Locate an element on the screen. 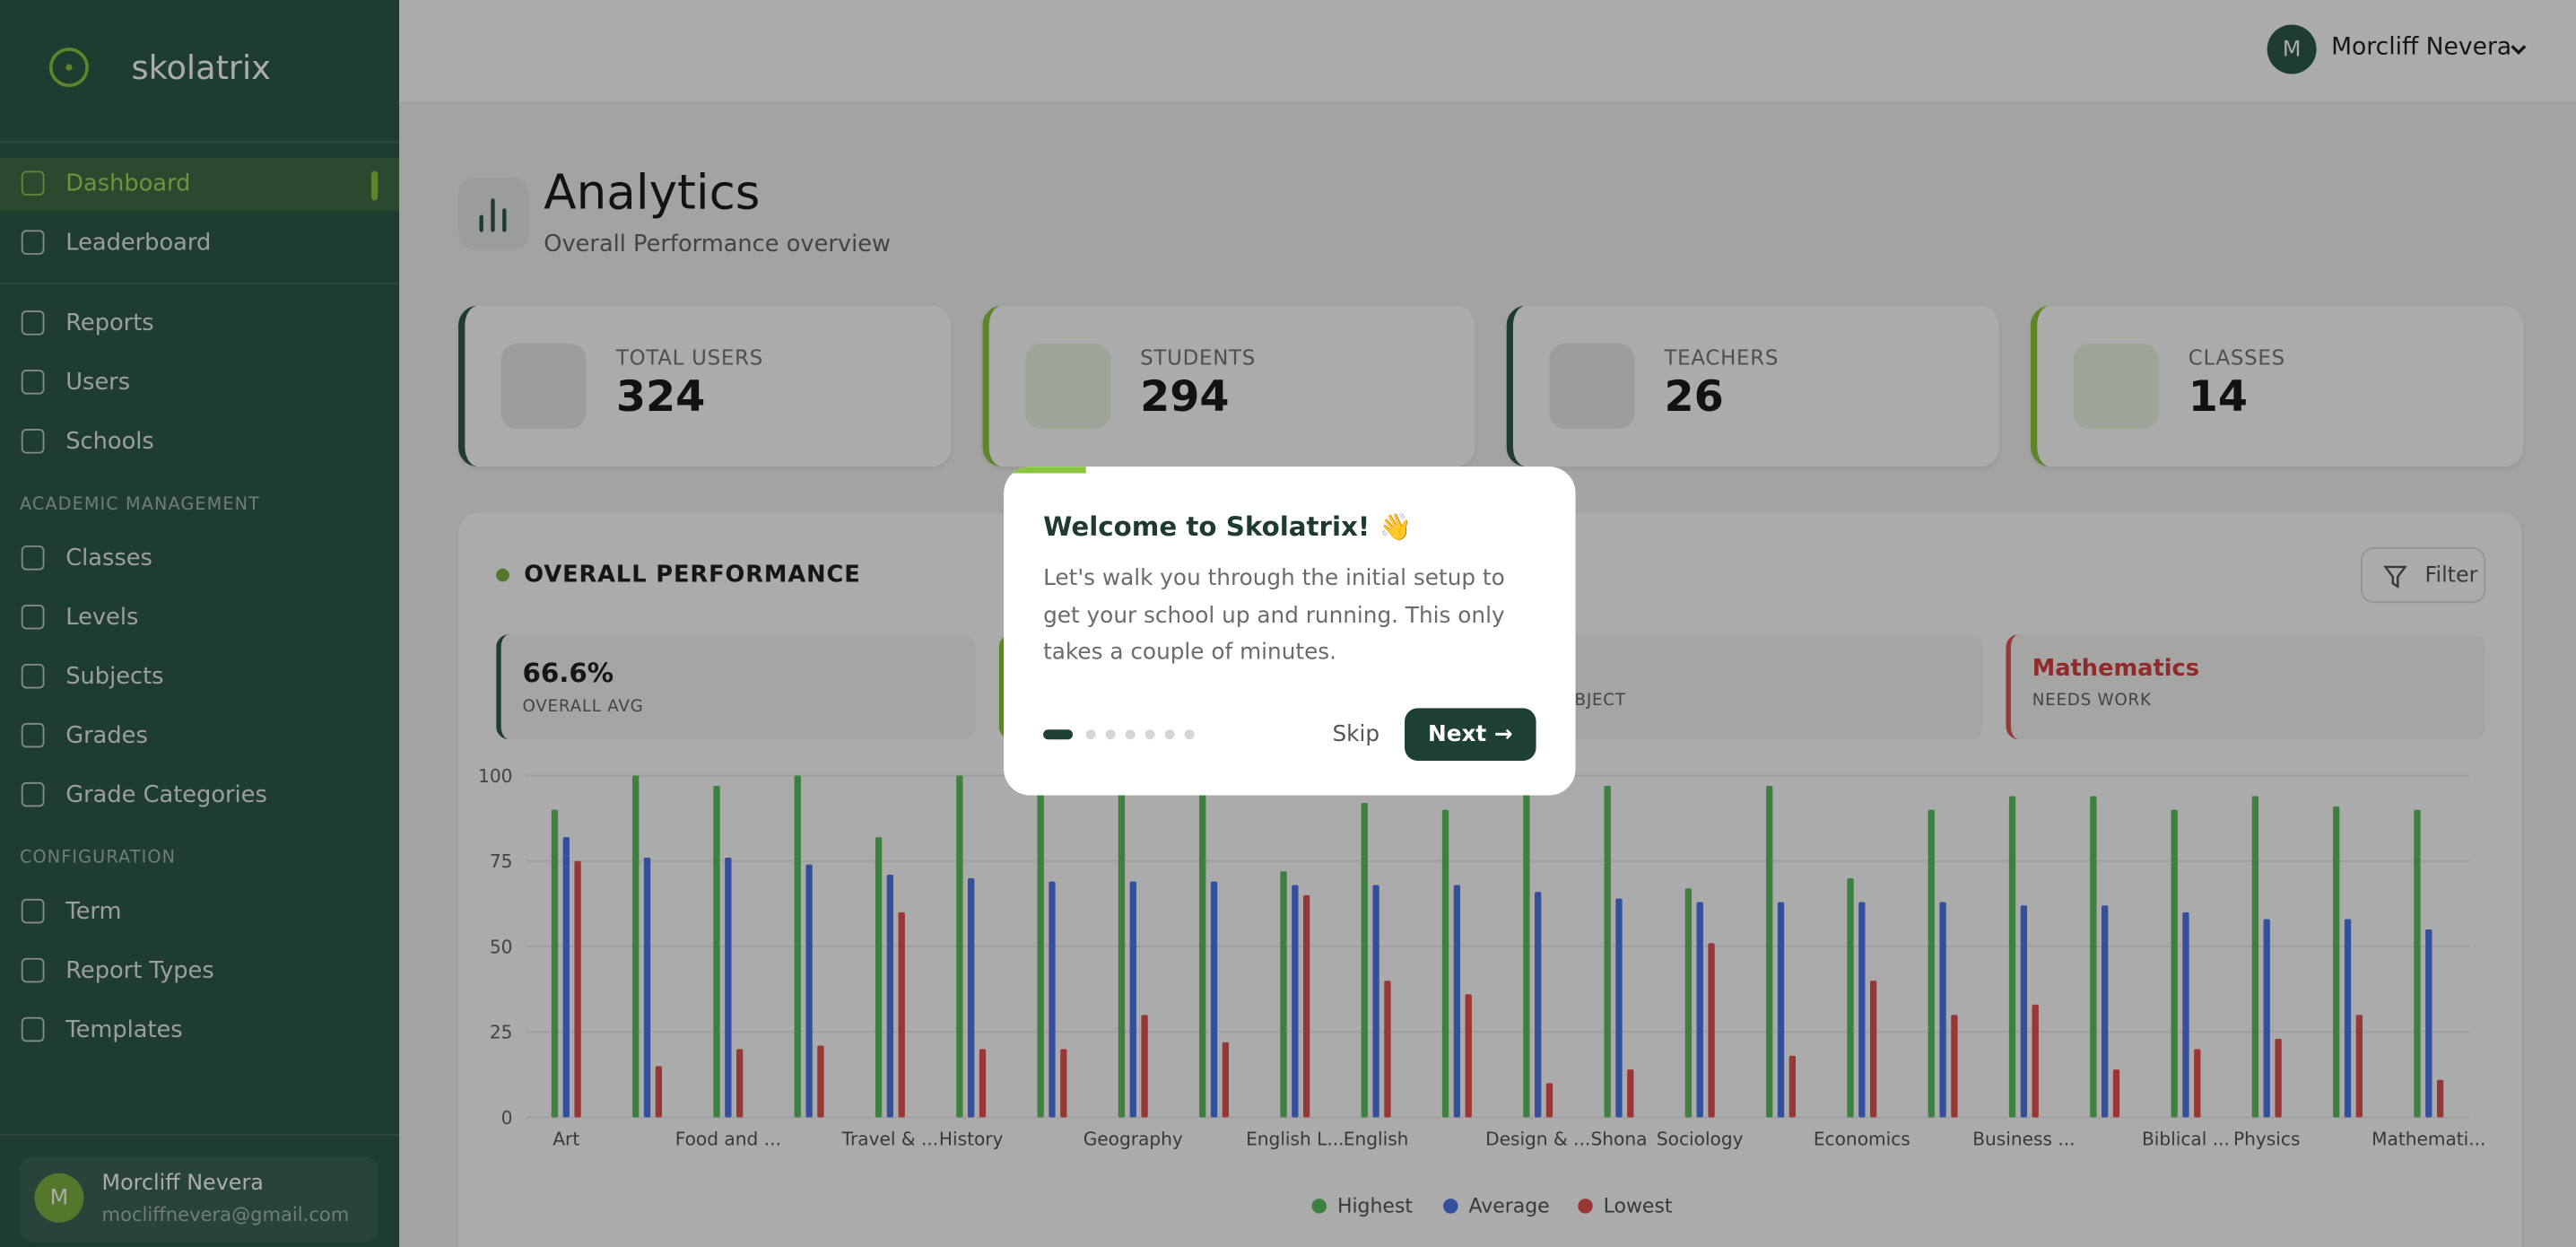 The image size is (2576, 1247). x-tick-label: Physics is located at coordinates (2266, 1139).